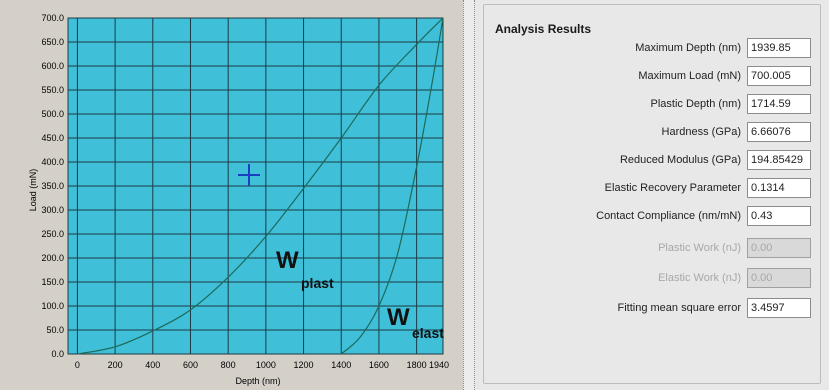  I want to click on y-tick-label: 400.0, so click(52, 162).